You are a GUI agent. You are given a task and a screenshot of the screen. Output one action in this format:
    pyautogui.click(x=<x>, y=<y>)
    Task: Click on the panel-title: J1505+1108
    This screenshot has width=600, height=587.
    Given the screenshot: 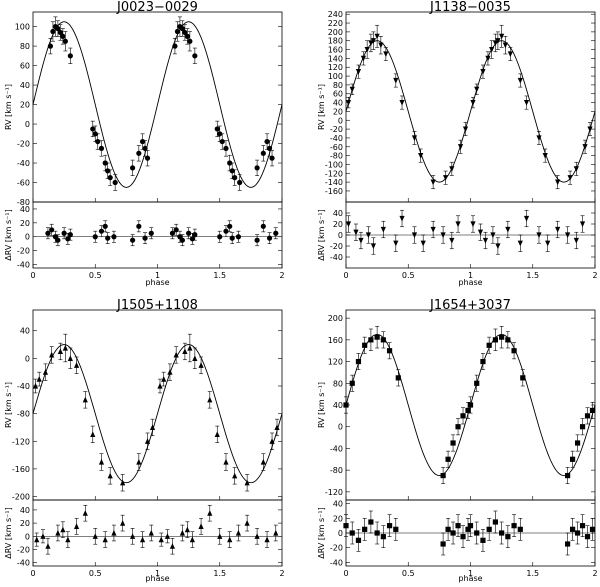 What is the action you would take?
    pyautogui.click(x=157, y=305)
    